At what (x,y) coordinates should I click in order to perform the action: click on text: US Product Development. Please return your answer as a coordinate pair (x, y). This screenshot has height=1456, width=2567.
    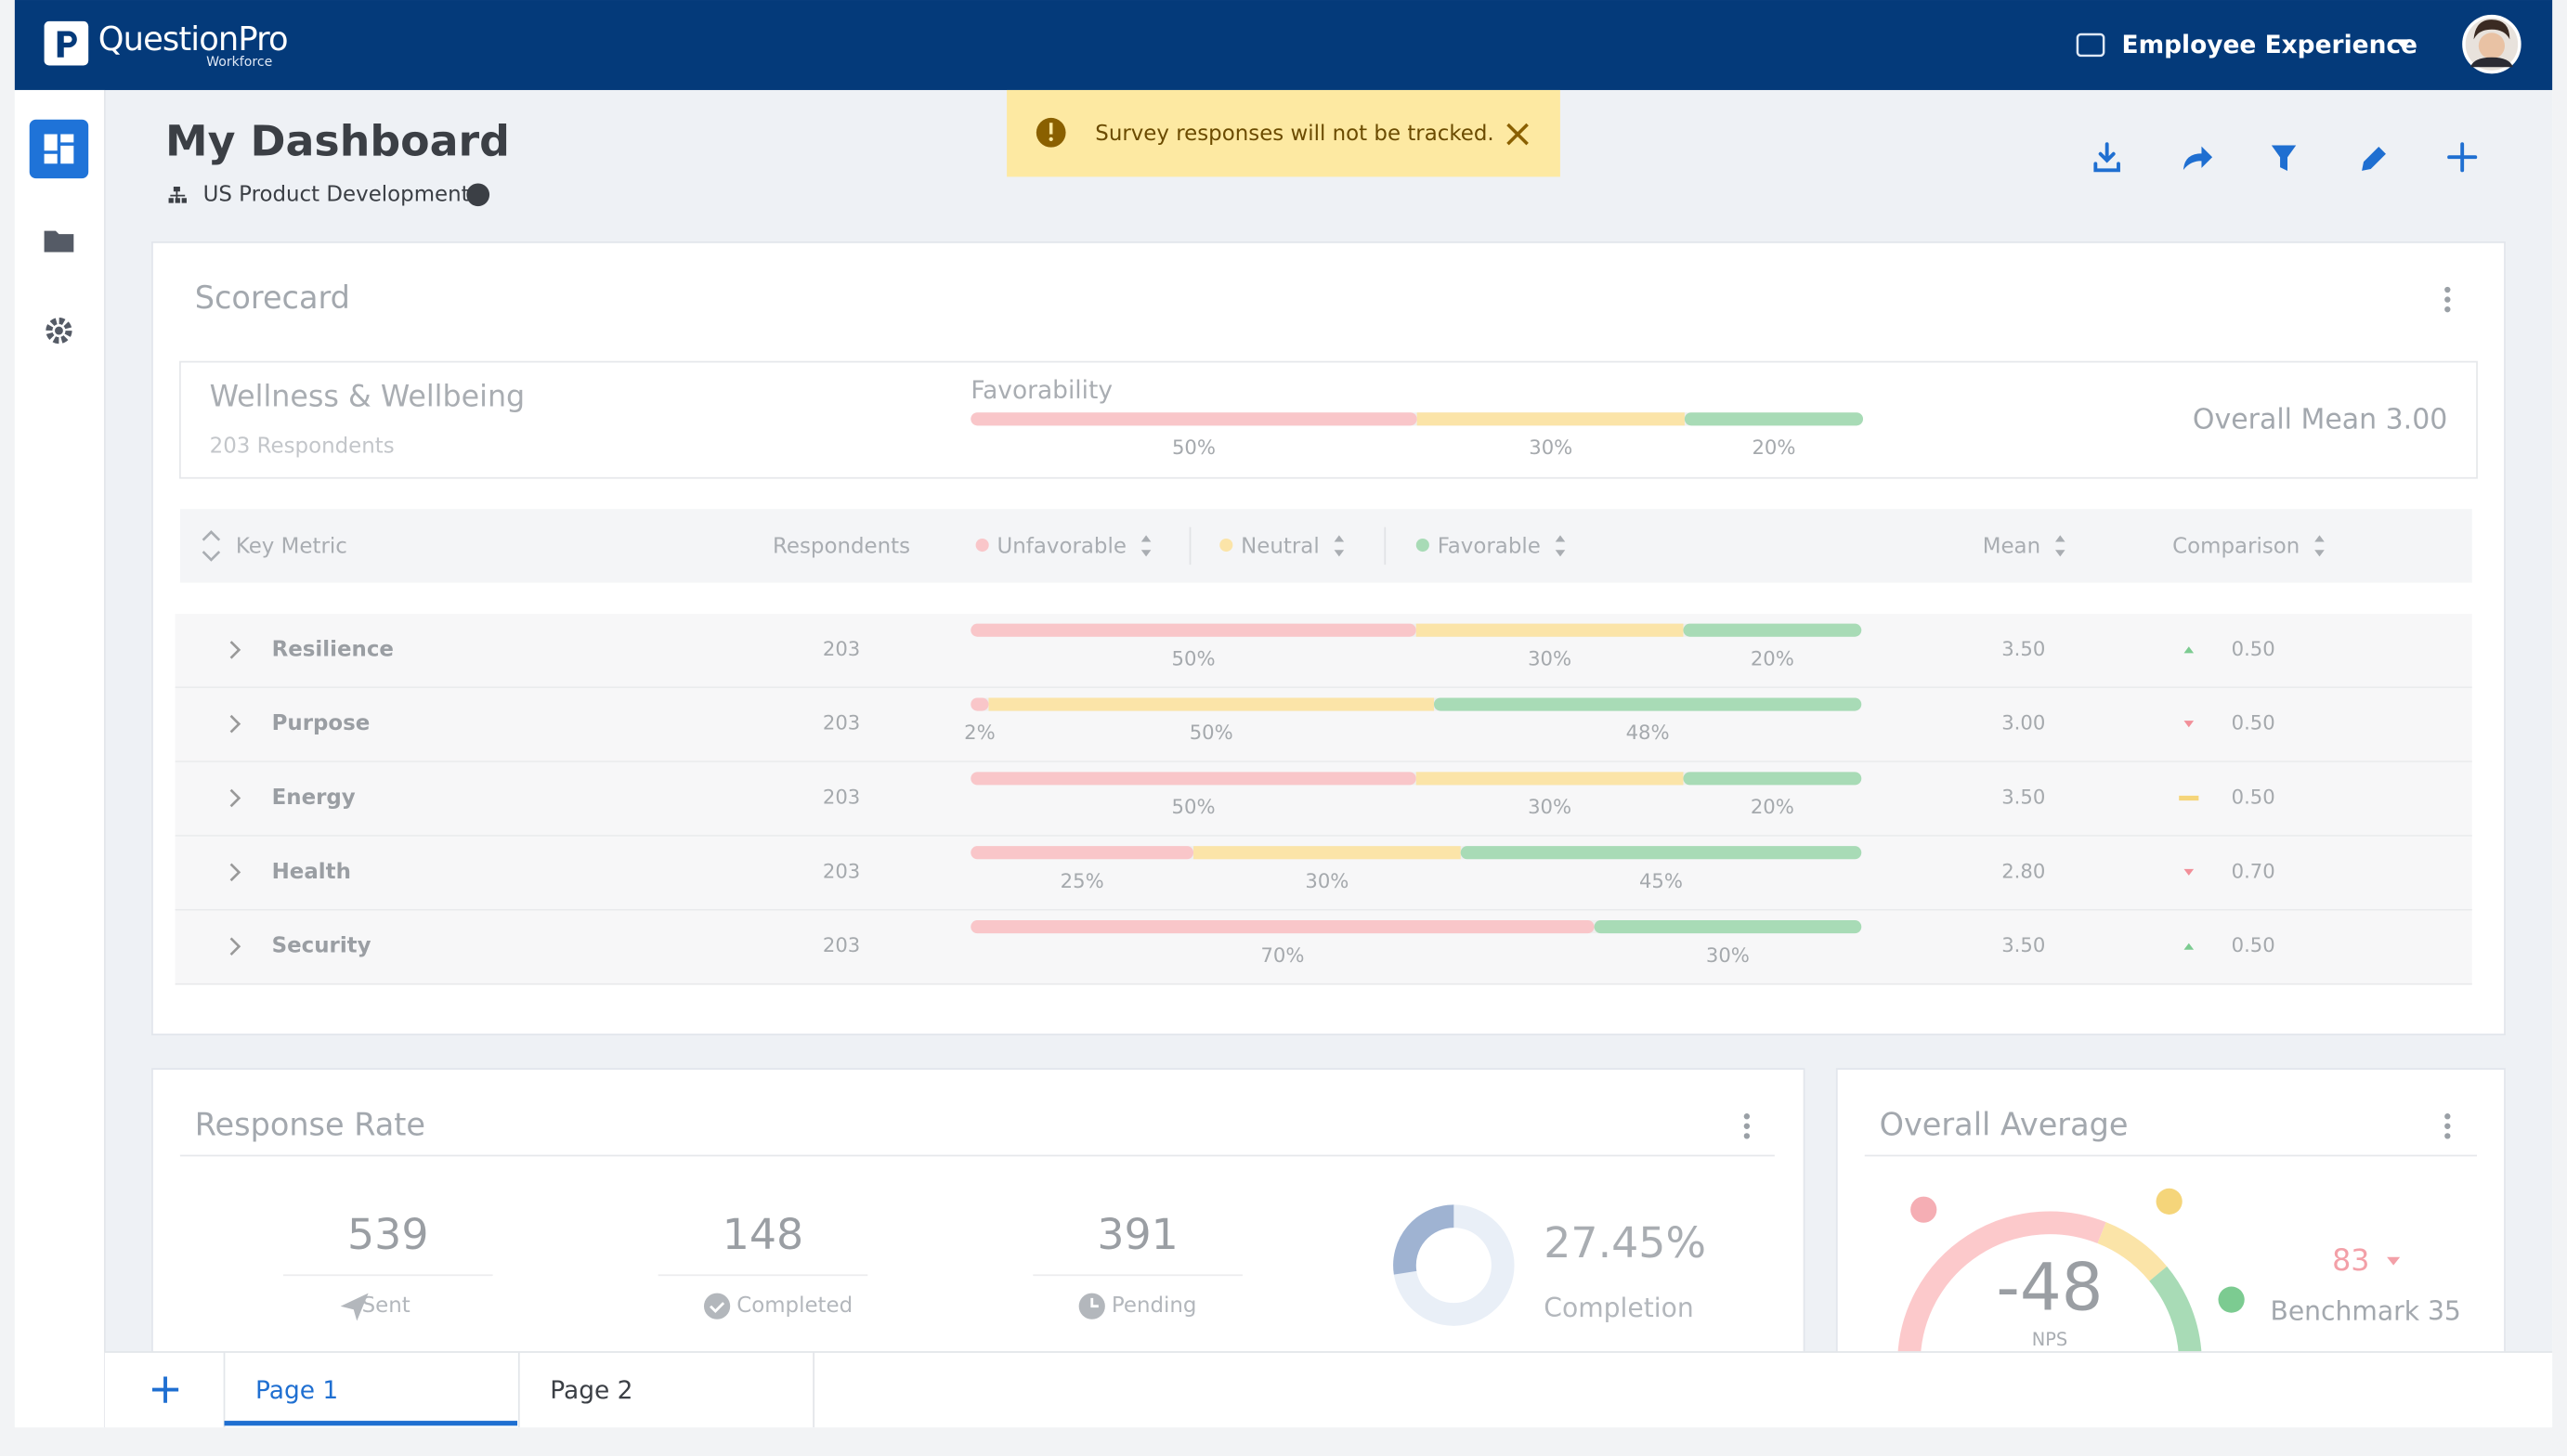
    Looking at the image, I should click on (336, 194).